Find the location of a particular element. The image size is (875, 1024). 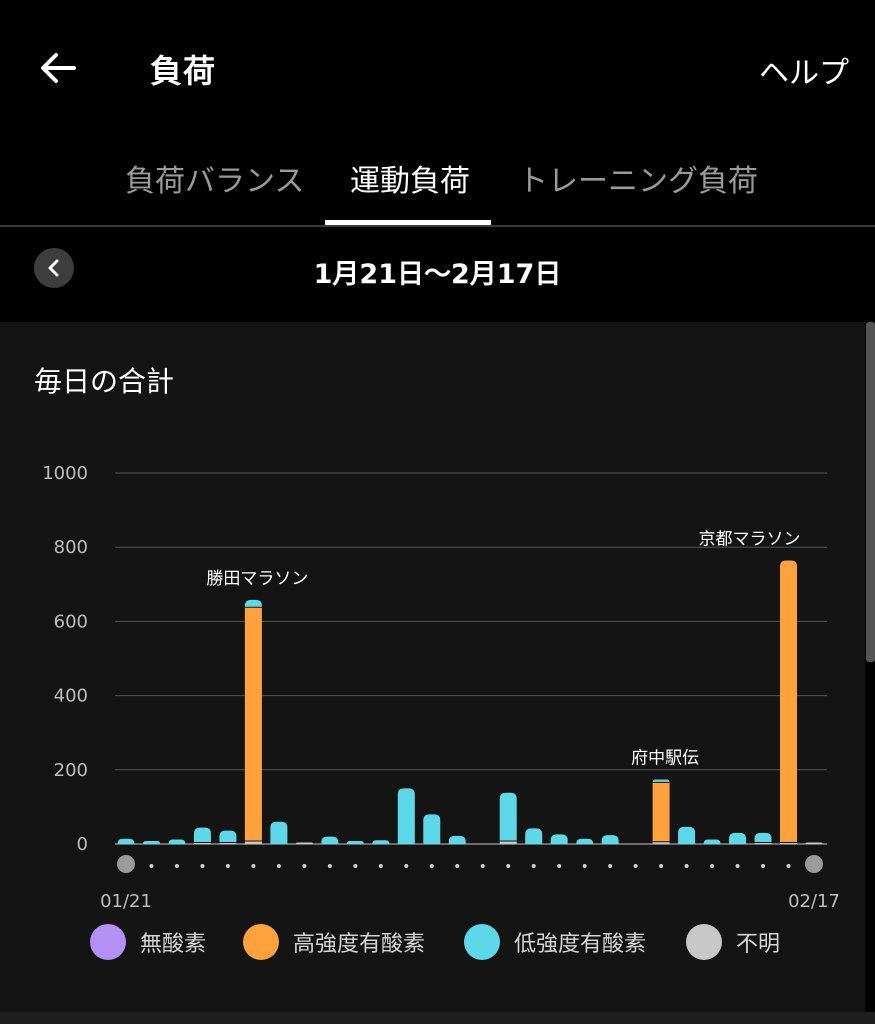

chevron-left-icon is located at coordinates (53, 268).